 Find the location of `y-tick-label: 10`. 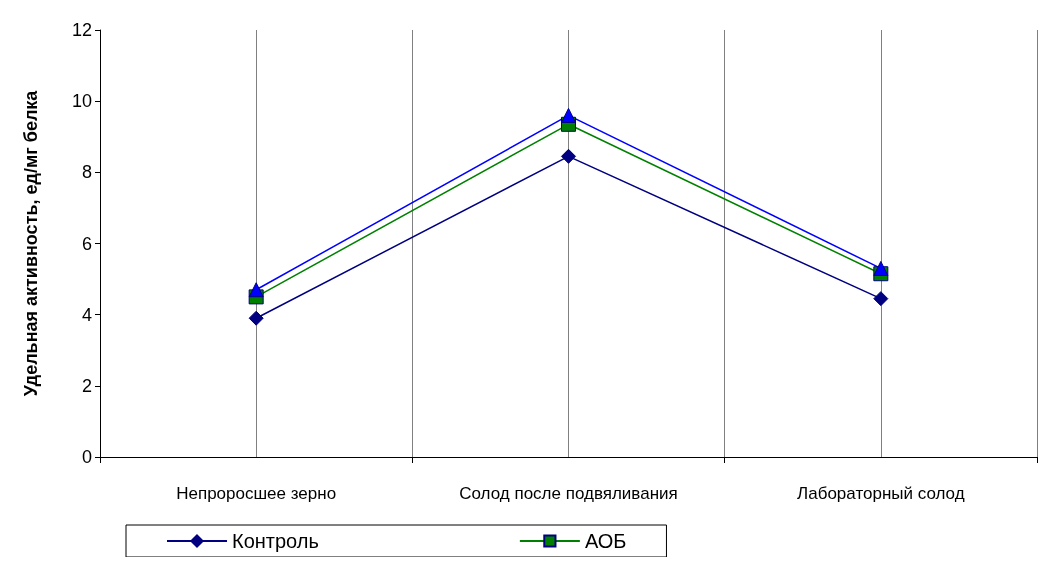

y-tick-label: 10 is located at coordinates (81, 101).